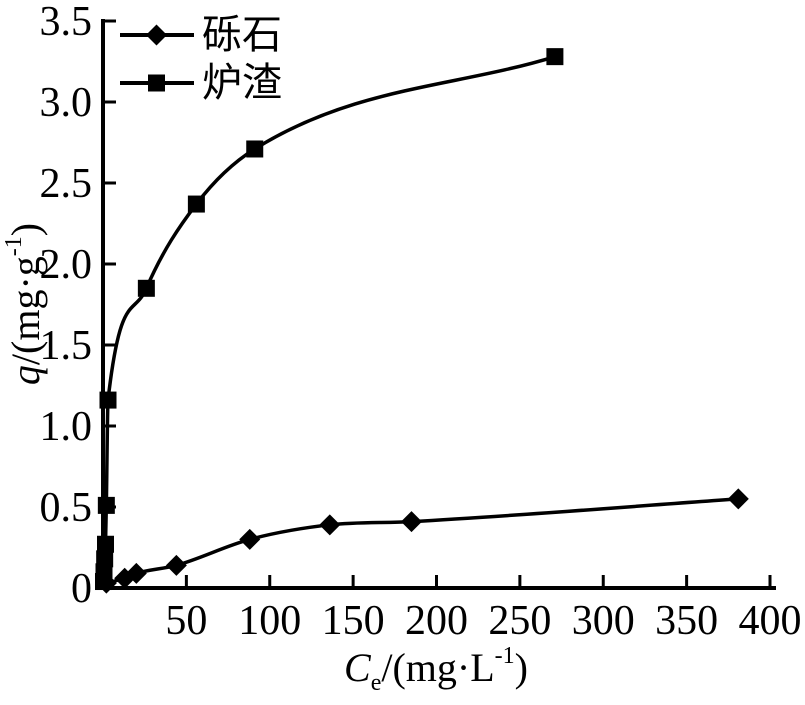 This screenshot has width=805, height=705. What do you see at coordinates (186, 621) in the screenshot?
I see `x-tick-label: 50` at bounding box center [186, 621].